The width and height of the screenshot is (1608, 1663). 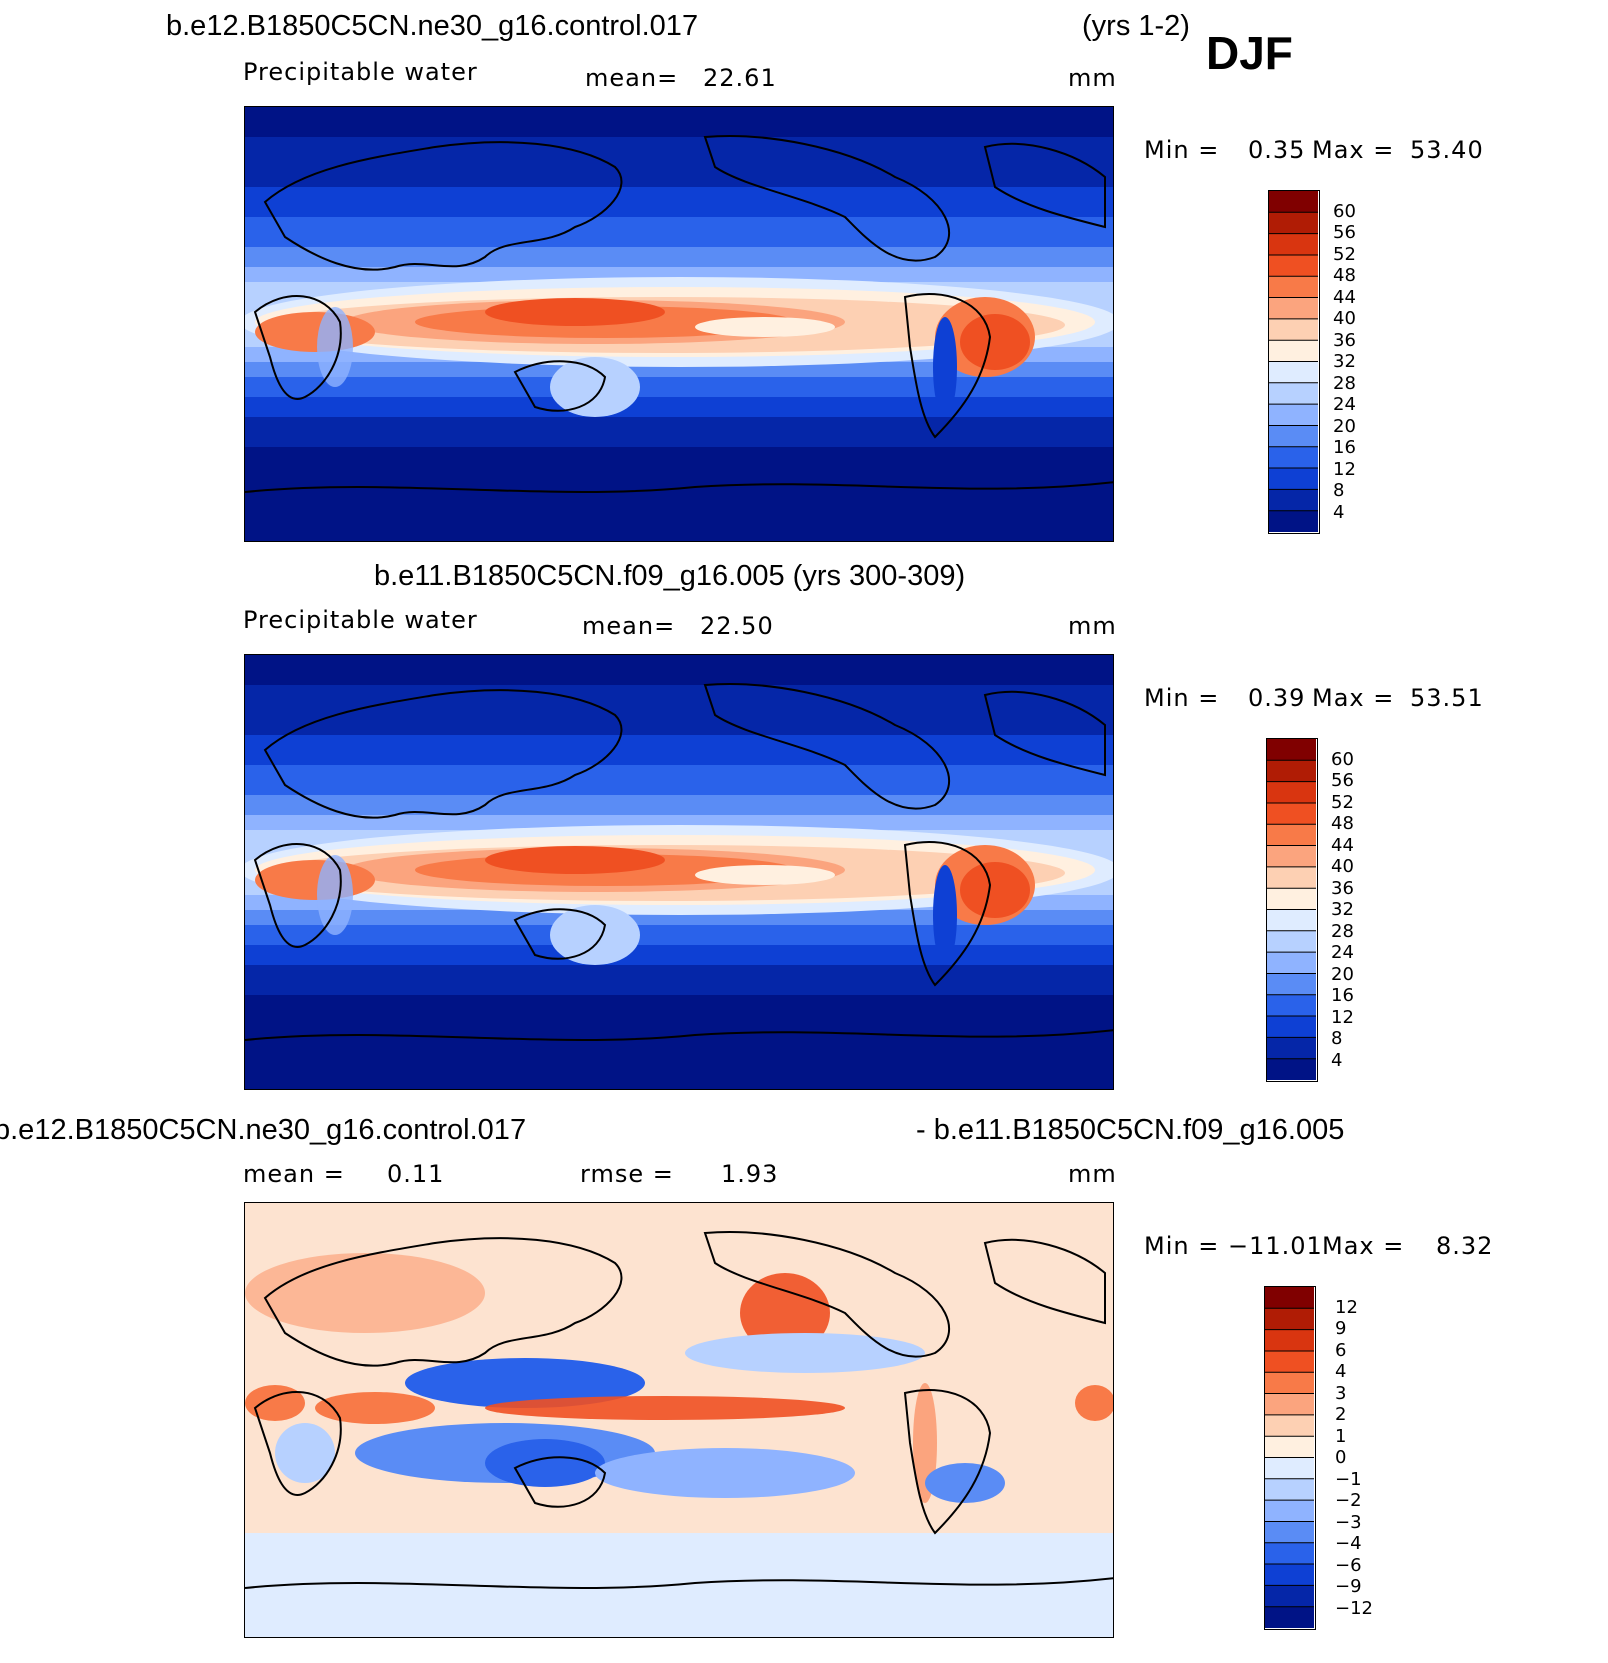 I want to click on colorbar-tick-label: 0, so click(x=1341, y=1457).